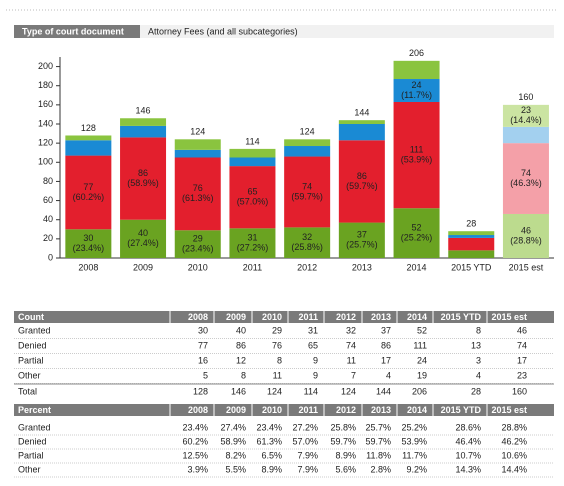 The height and width of the screenshot is (486, 564). Describe the element at coordinates (345, 455) in the screenshot. I see `percent-cell: 8.9%` at that location.